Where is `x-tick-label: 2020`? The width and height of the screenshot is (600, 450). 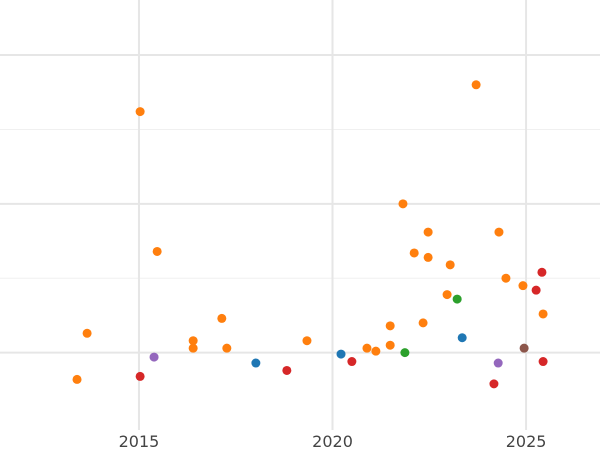
x-tick-label: 2020 is located at coordinates (332, 441).